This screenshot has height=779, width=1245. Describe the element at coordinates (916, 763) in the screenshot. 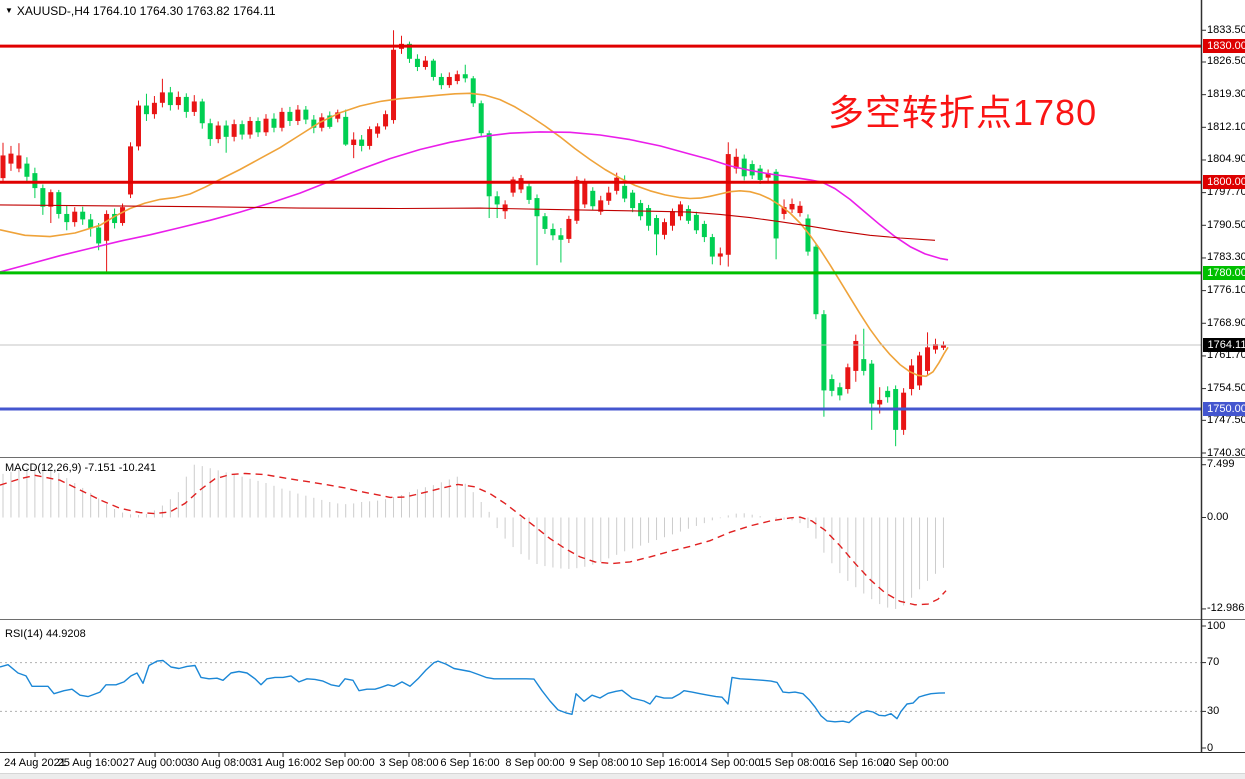

I see `time-tick-label: 20 Sep 00:00` at that location.